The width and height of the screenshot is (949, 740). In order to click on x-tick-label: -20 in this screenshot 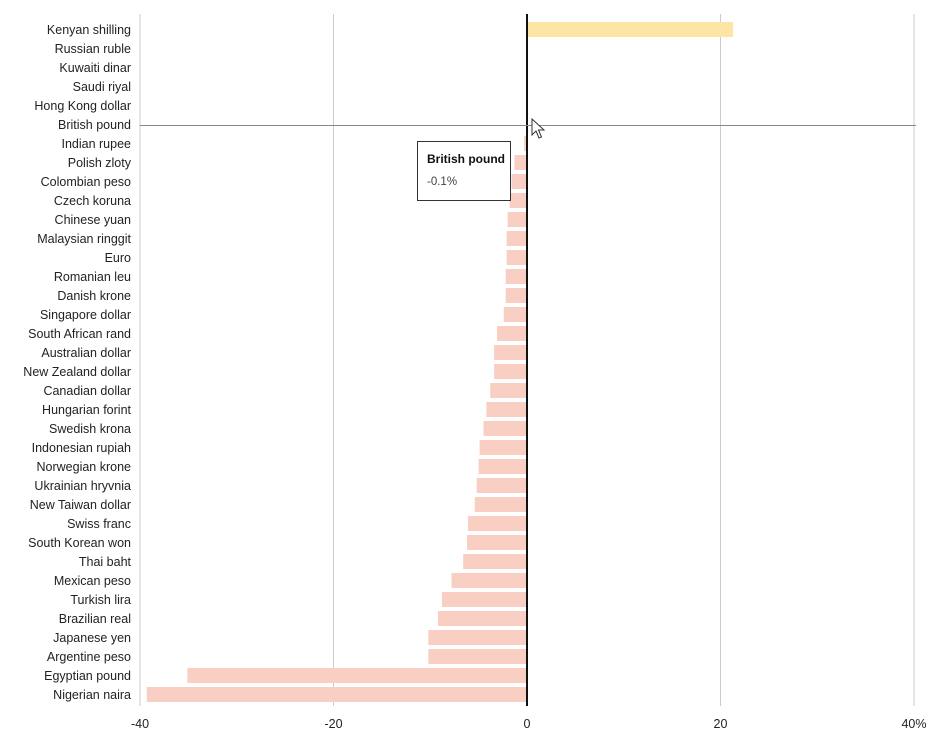, I will do `click(333, 724)`.